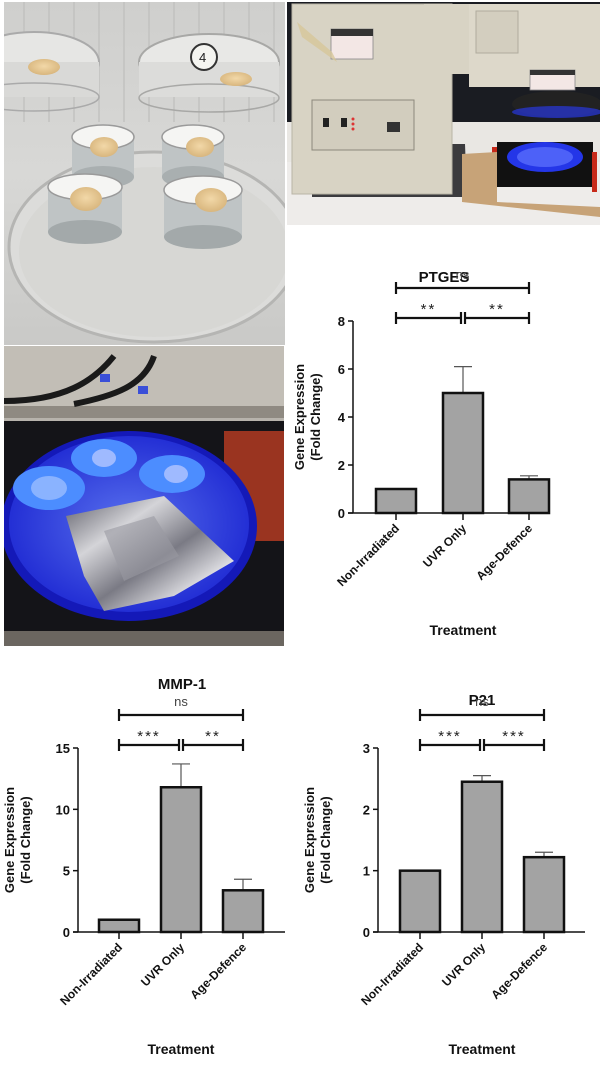 Image resolution: width=600 pixels, height=1080 pixels. I want to click on y-tick-label: 5, so click(66, 871).